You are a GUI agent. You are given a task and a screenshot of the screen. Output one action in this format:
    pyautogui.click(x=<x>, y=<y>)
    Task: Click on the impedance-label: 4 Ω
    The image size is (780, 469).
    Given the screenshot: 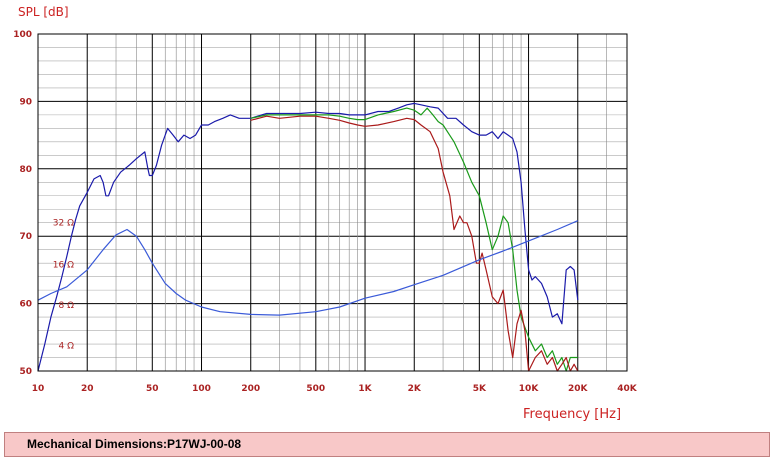 What is the action you would take?
    pyautogui.click(x=67, y=346)
    